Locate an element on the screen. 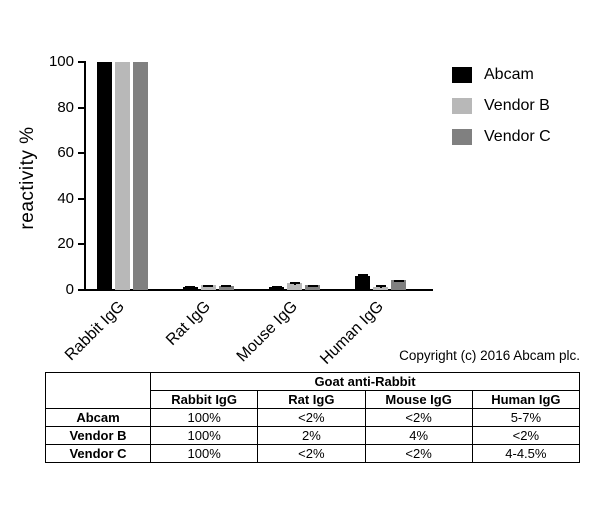  bar-vendor-b-rabbit-igg is located at coordinates (122, 176).